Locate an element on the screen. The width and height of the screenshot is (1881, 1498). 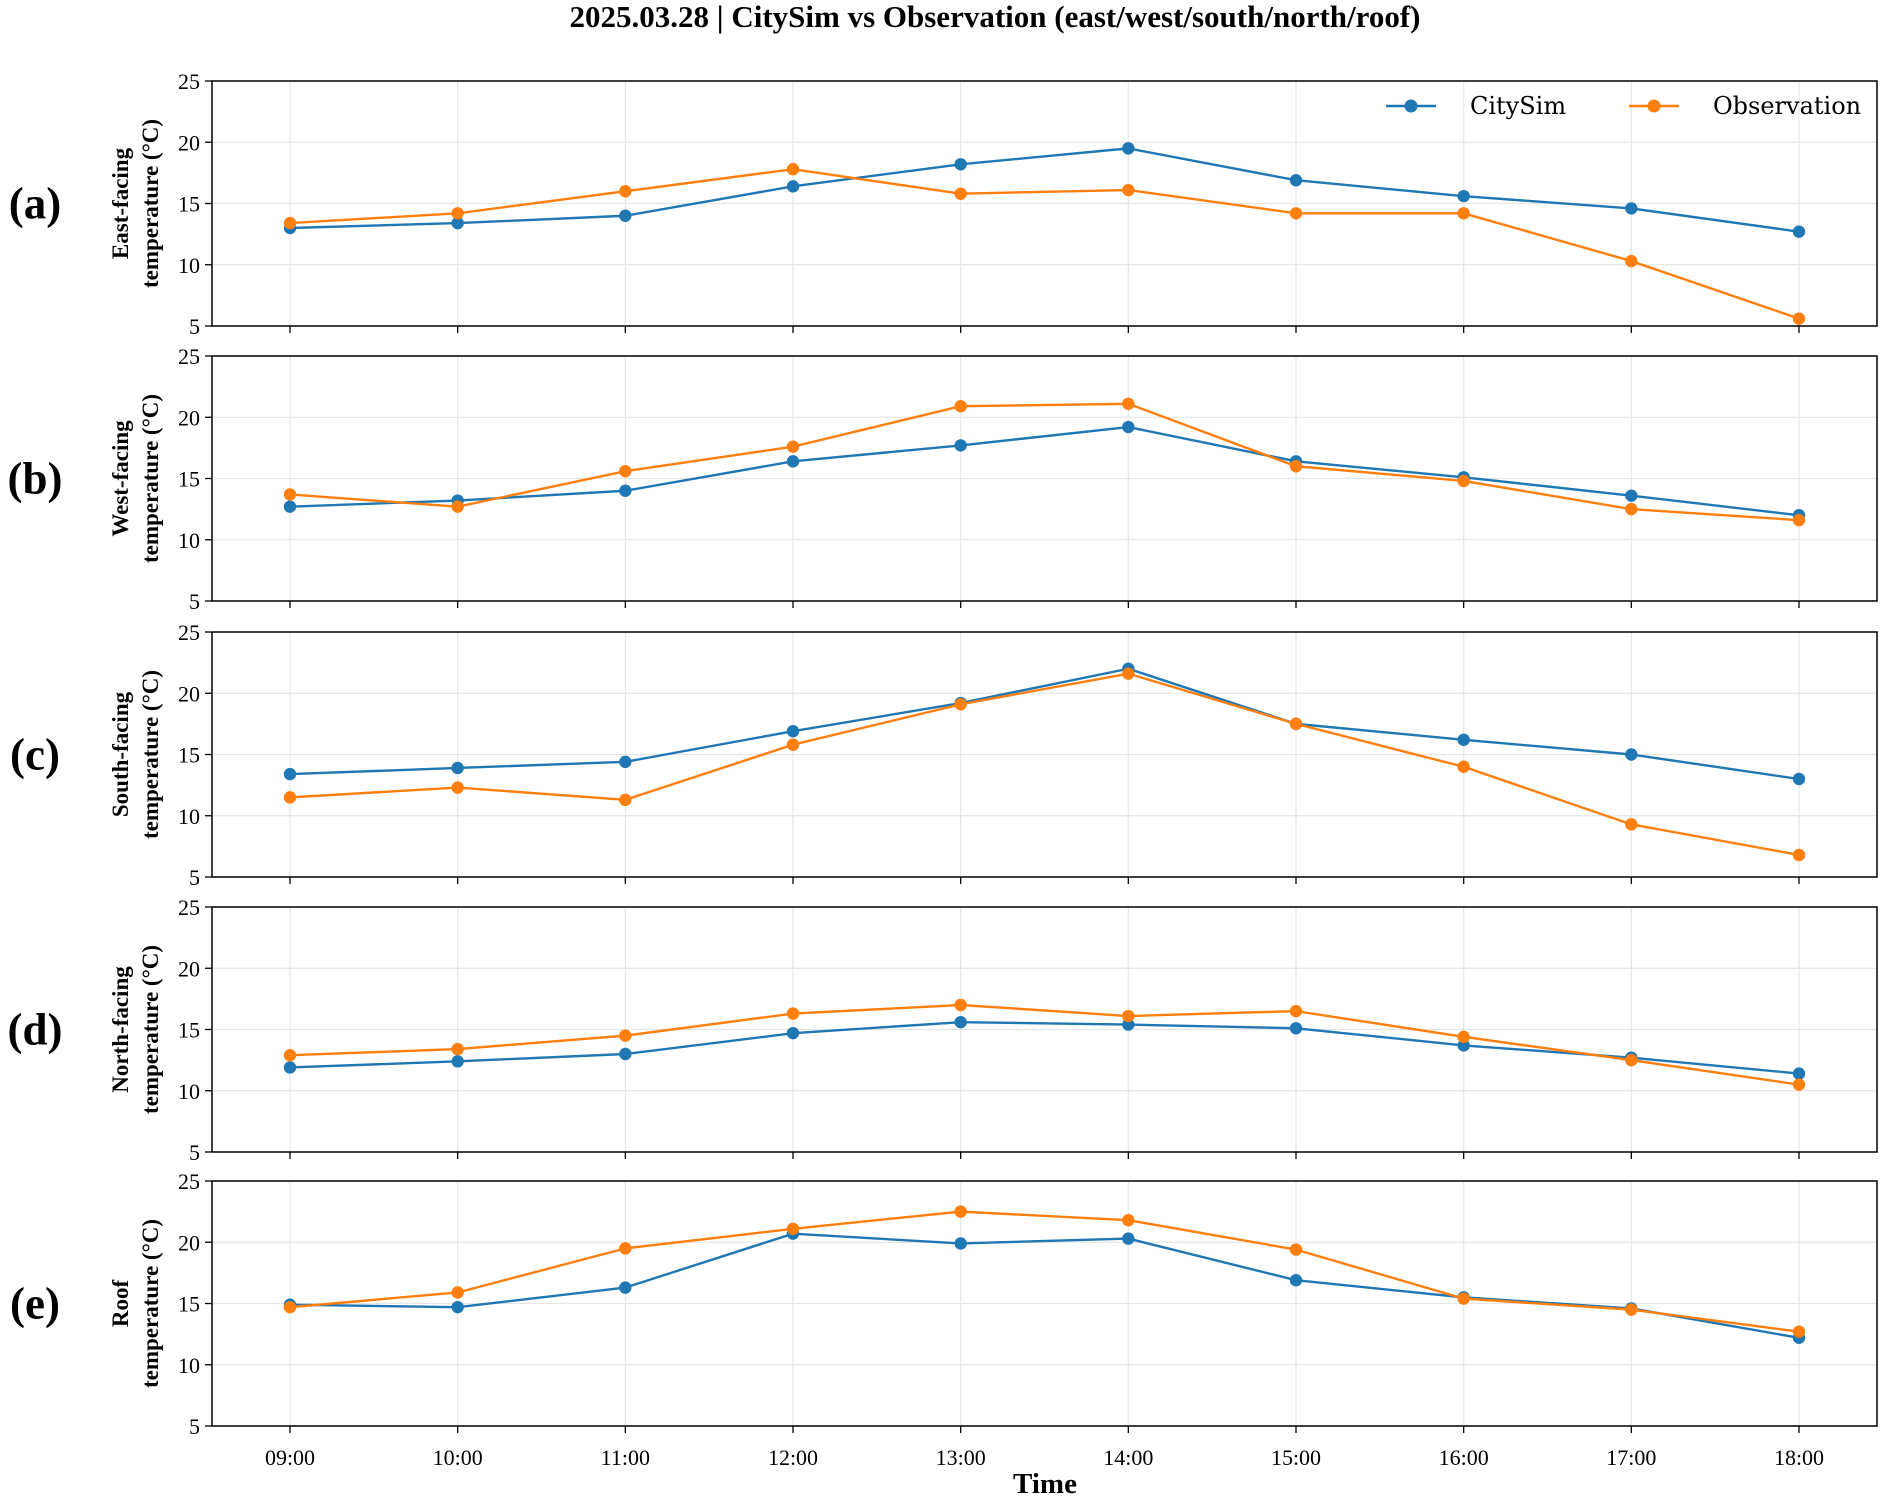
legend-label: CitySim is located at coordinates (1518, 106).